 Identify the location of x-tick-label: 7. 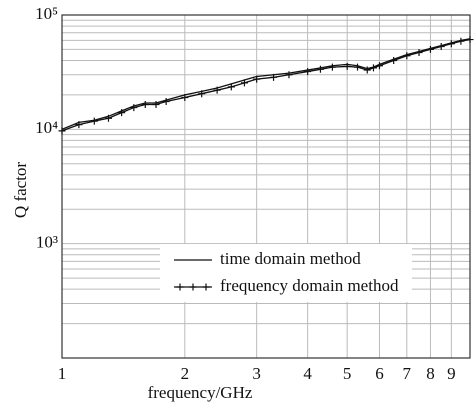
(407, 373).